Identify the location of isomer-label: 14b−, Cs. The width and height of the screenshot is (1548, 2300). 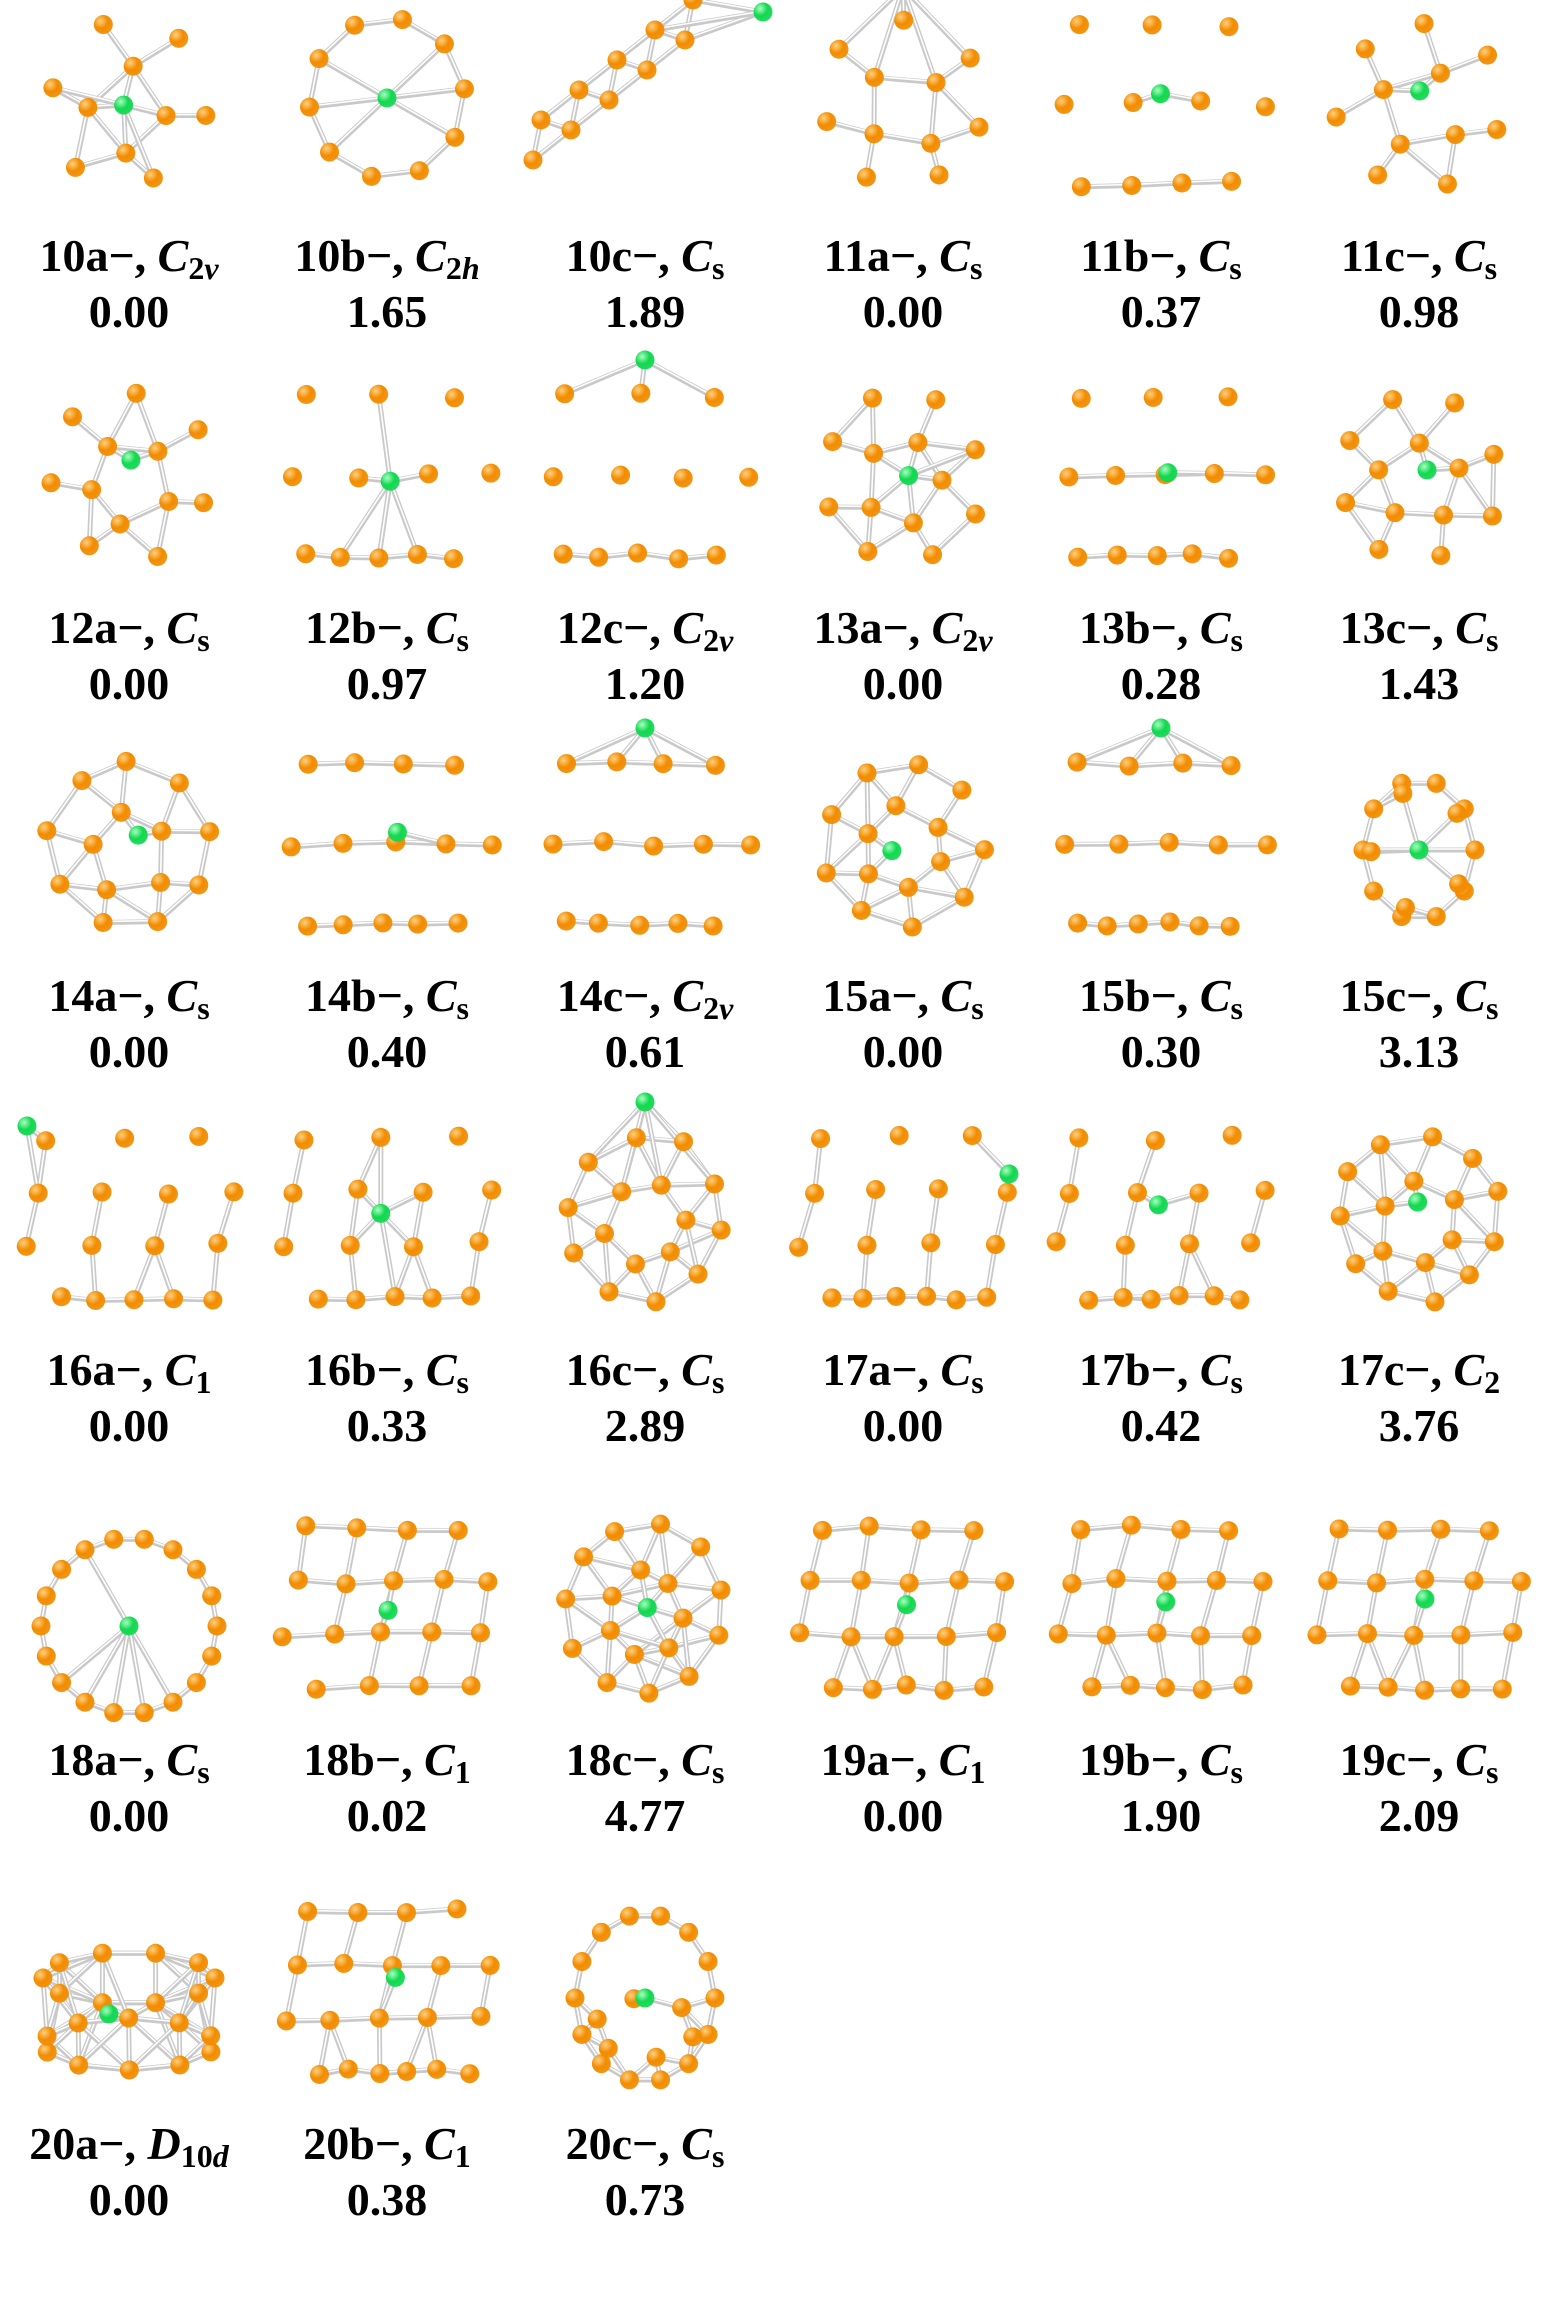
(387, 998).